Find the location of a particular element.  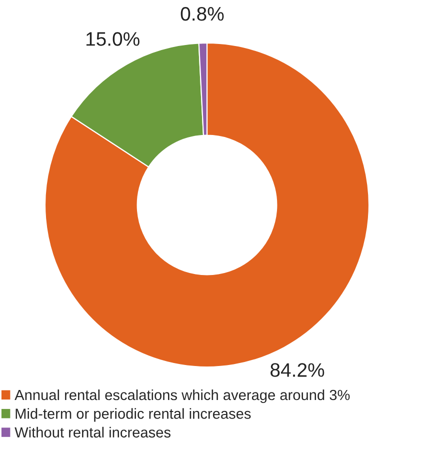

legend-label: Without rental increases is located at coordinates (92, 432).